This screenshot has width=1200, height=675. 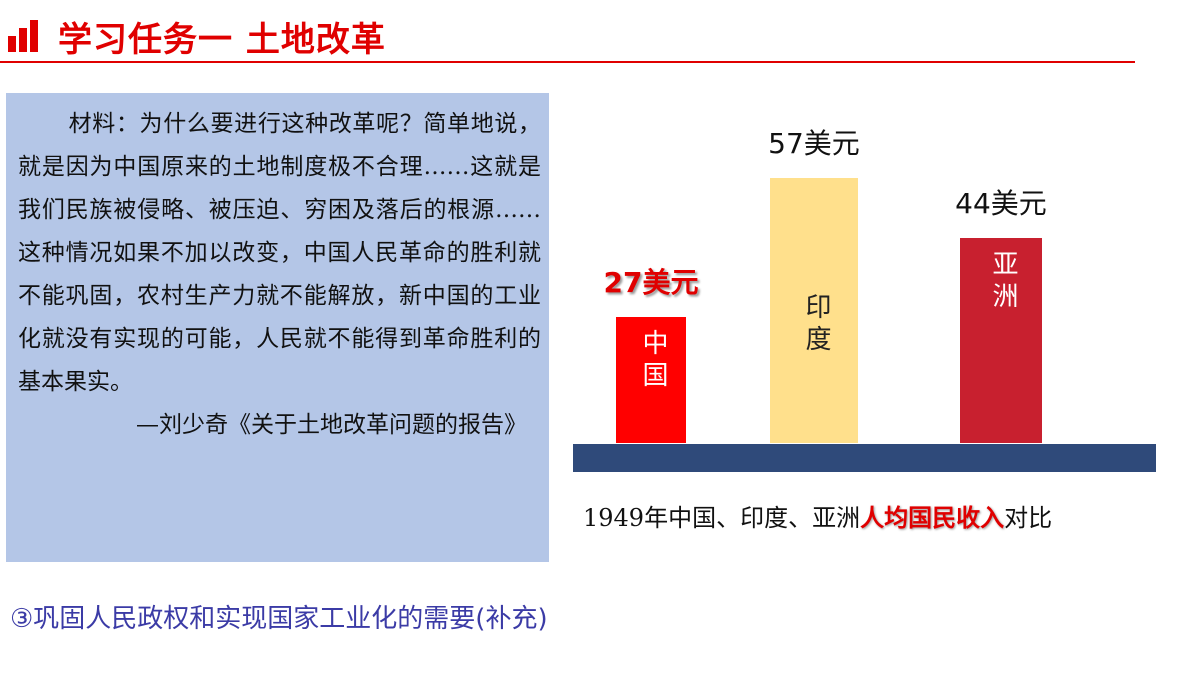 What do you see at coordinates (653, 361) in the screenshot?
I see `category-label: 中国` at bounding box center [653, 361].